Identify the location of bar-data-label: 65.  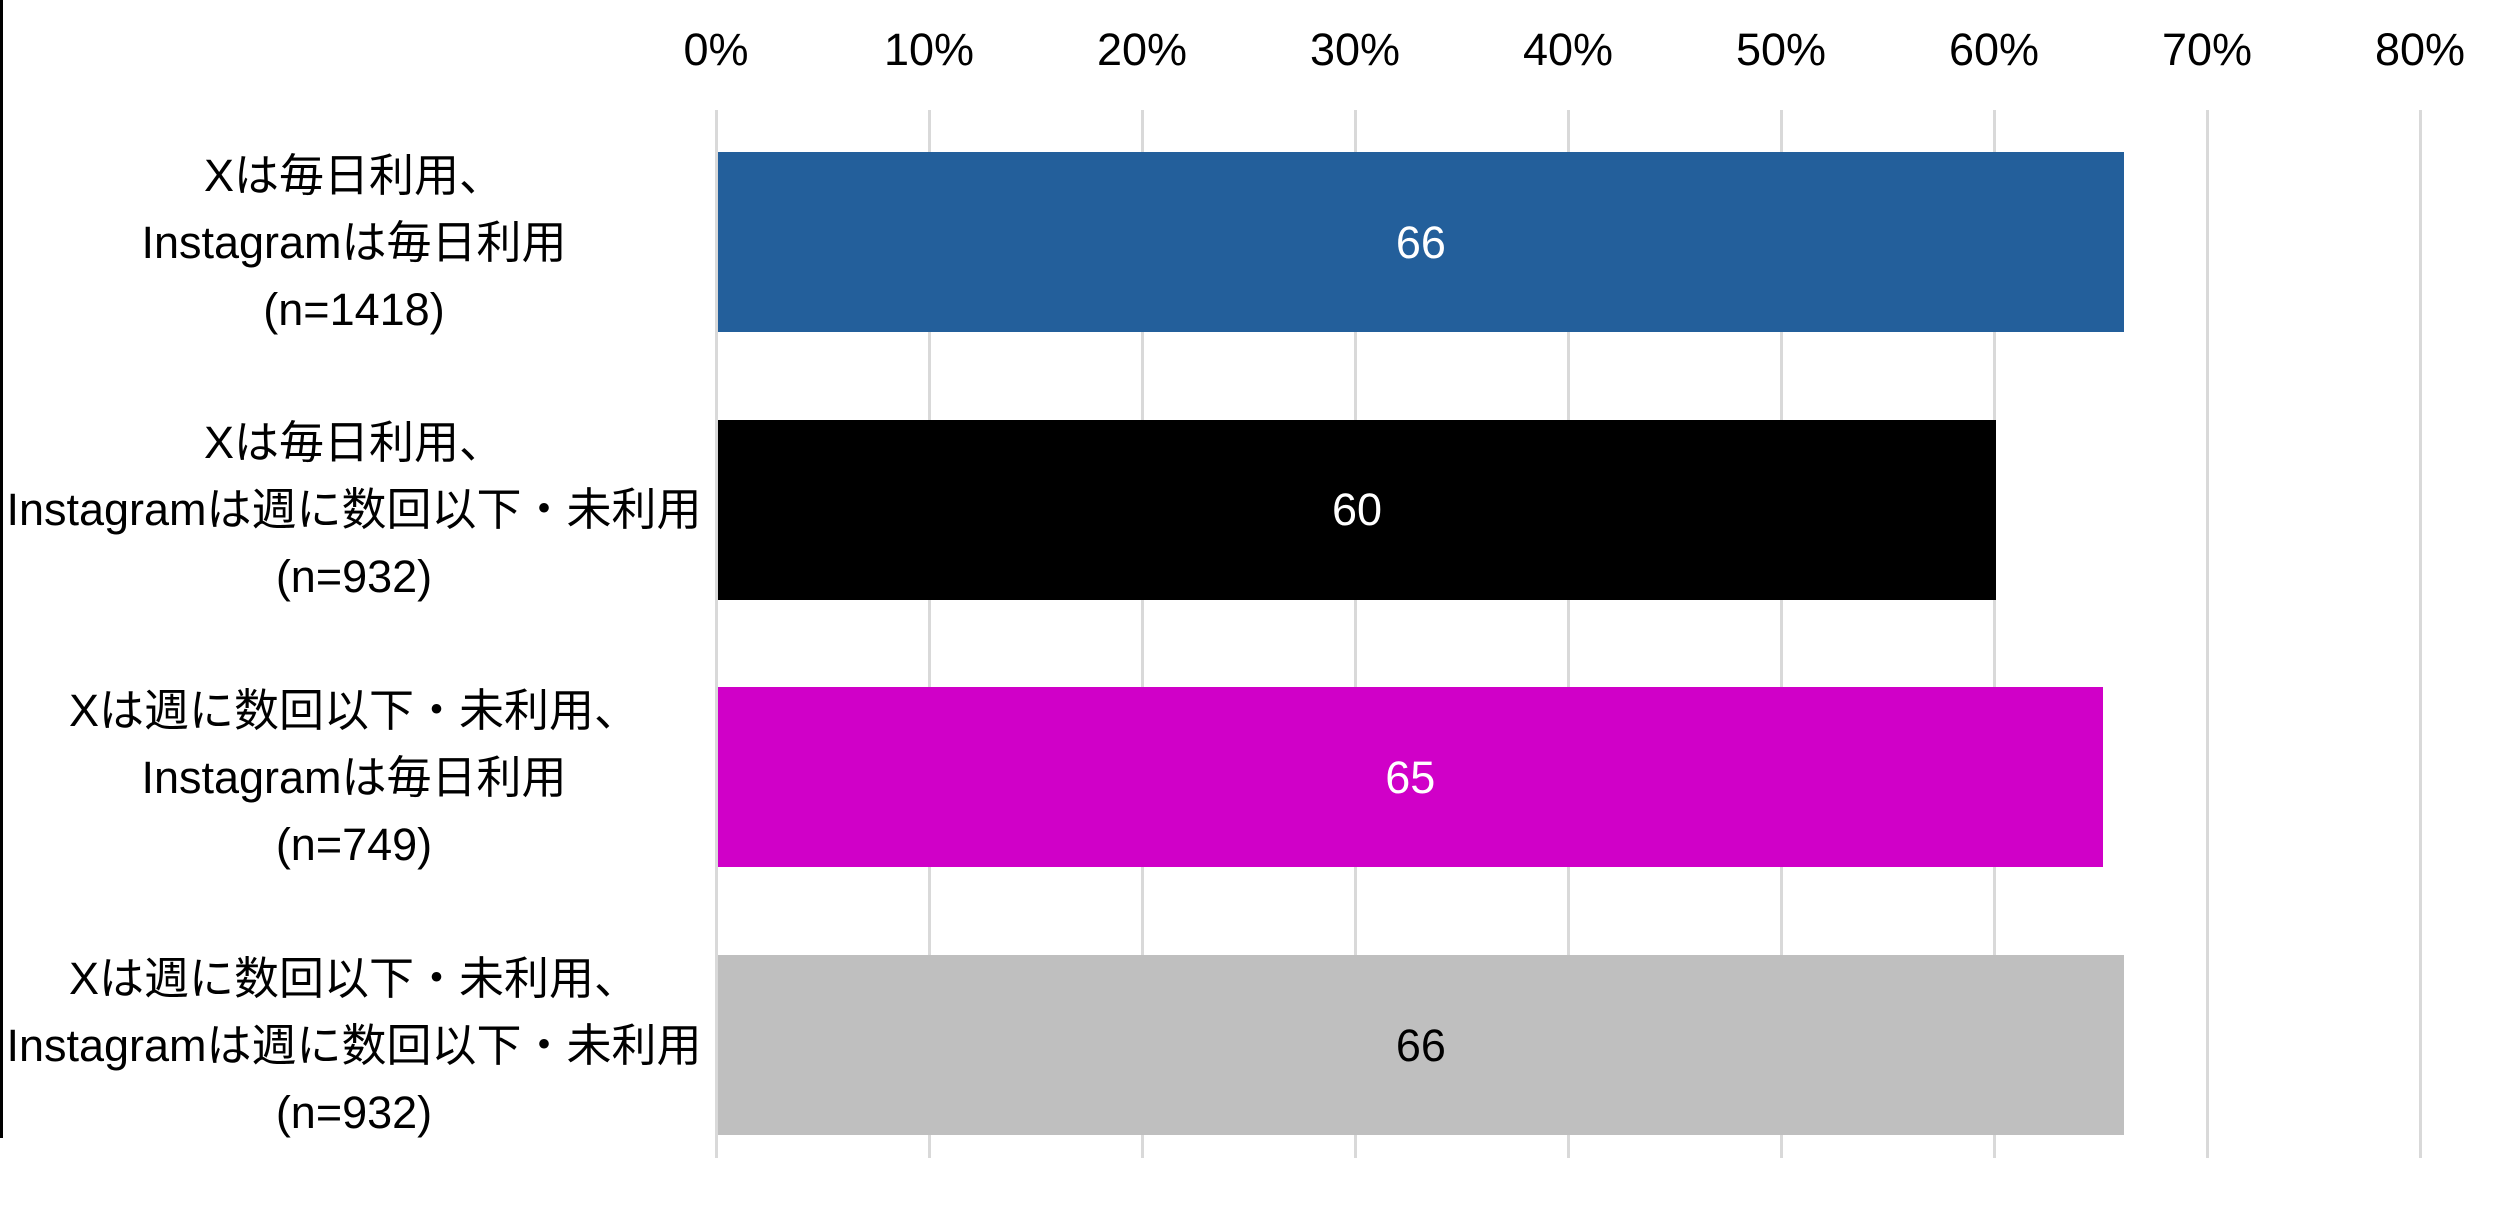
(1410, 777).